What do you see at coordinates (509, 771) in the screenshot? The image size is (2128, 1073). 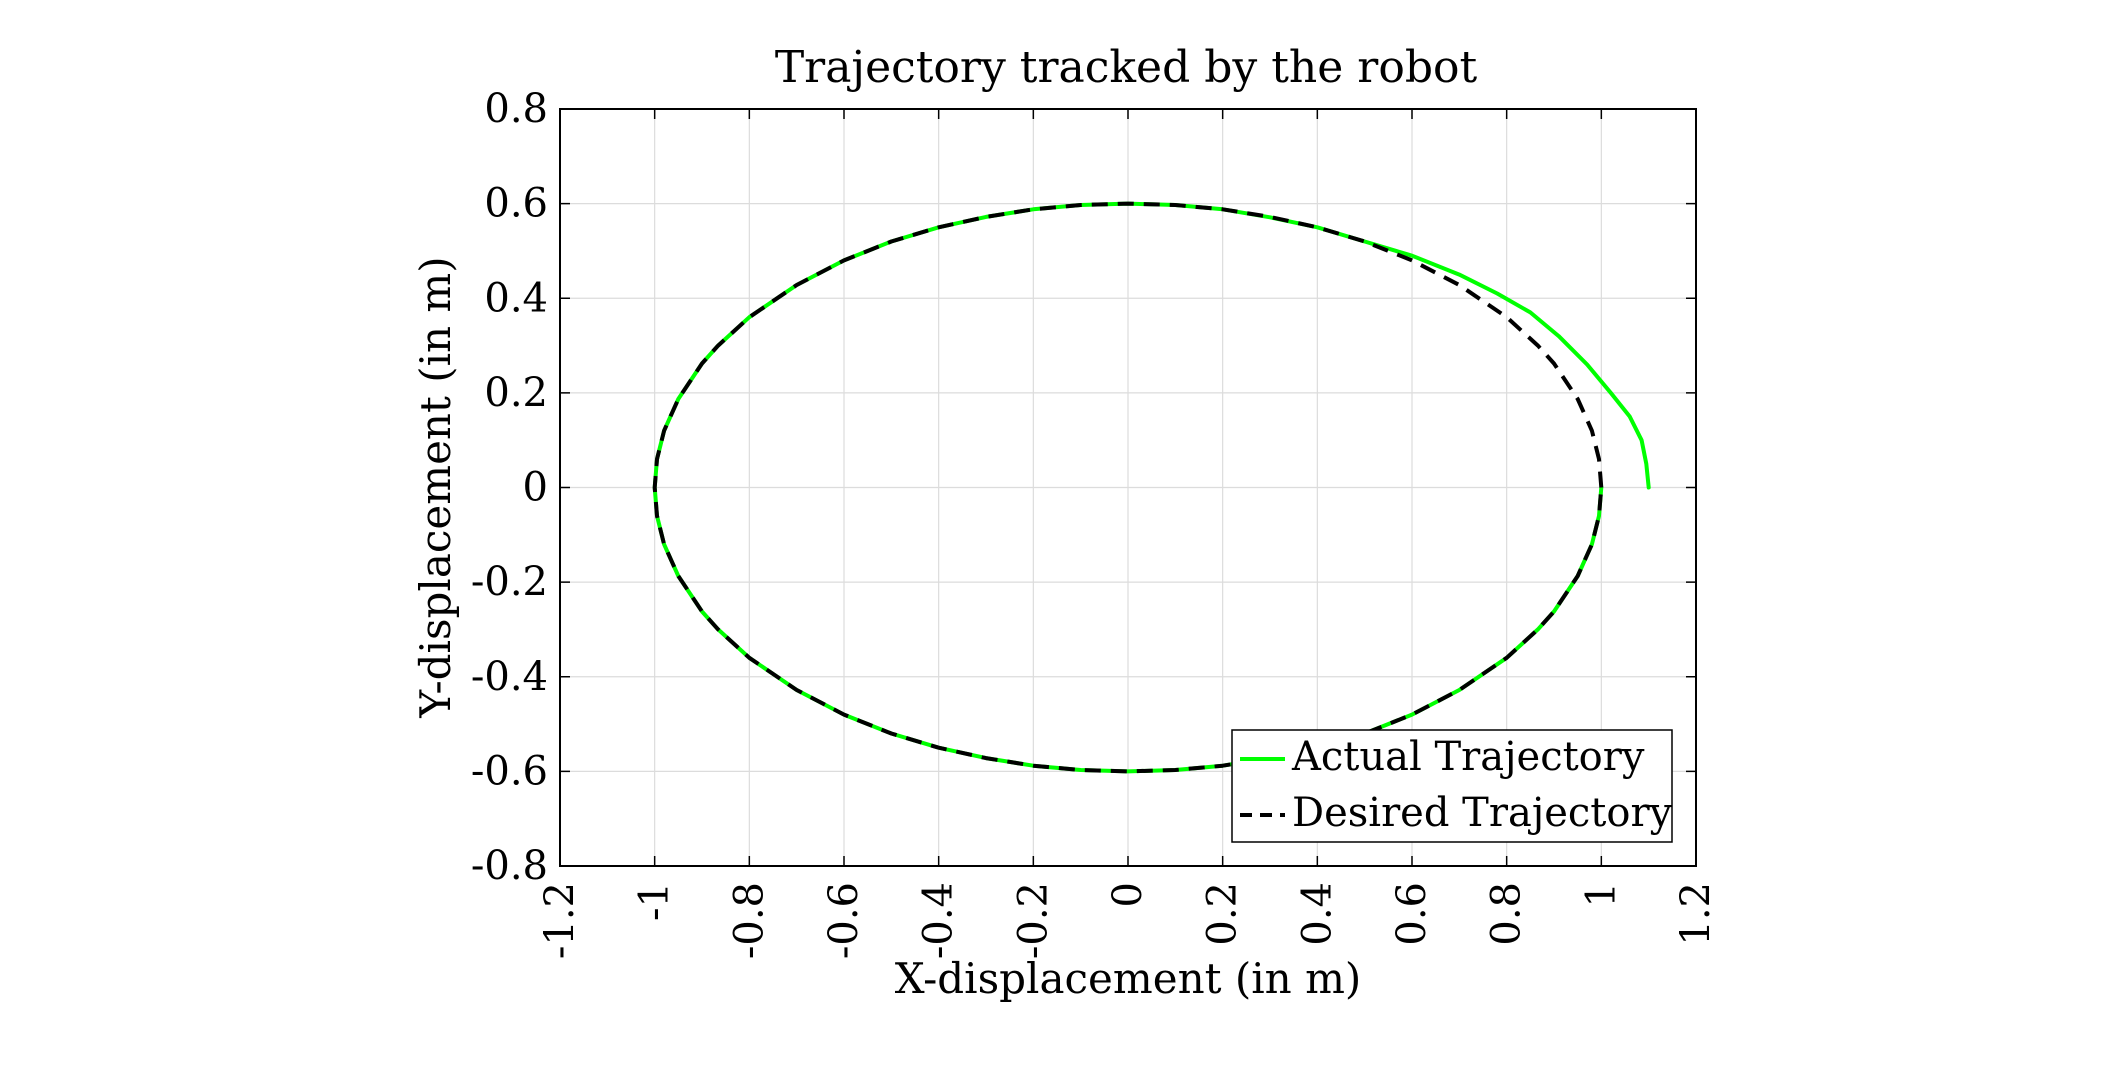 I see `y-tick-label: -0.6` at bounding box center [509, 771].